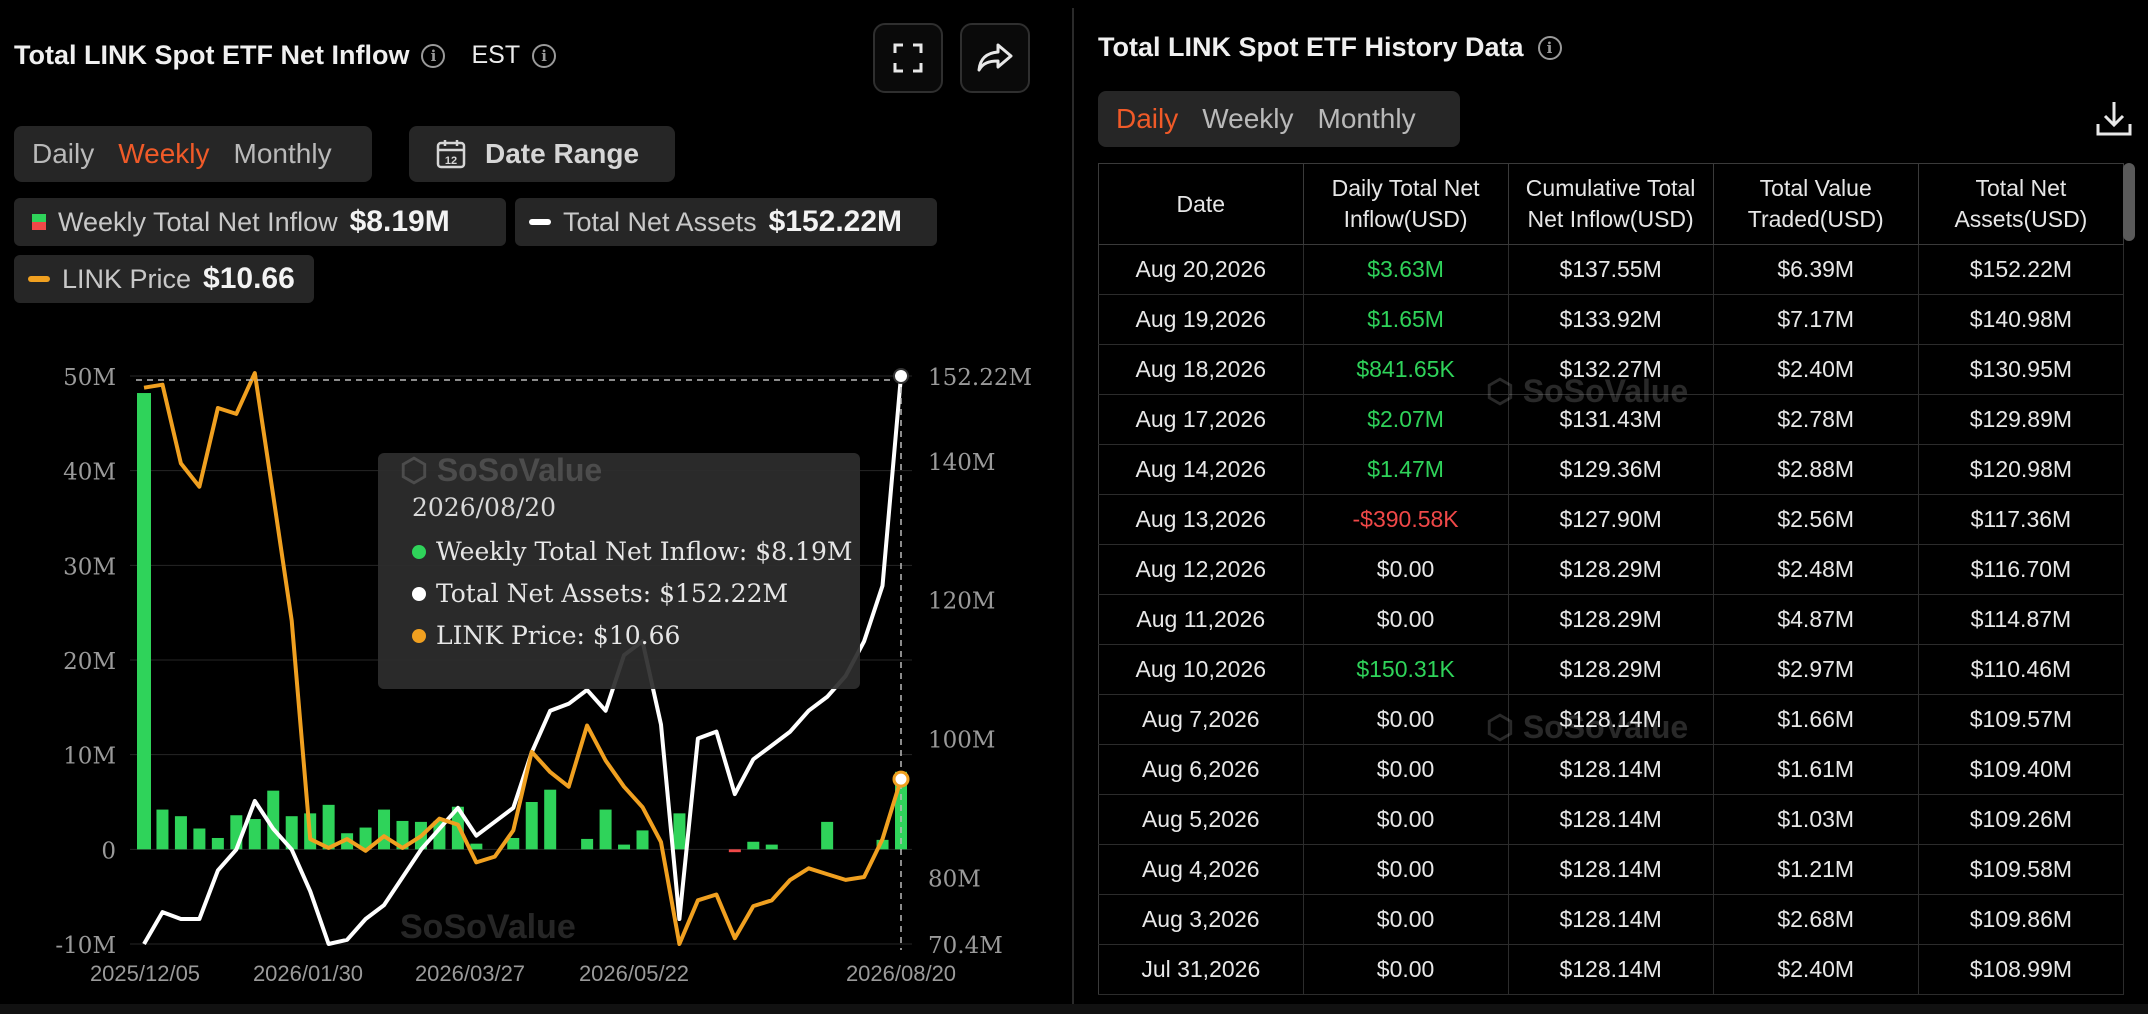  Describe the element at coordinates (308, 973) in the screenshot. I see `x-axis-tick: 2026/01/30` at that location.